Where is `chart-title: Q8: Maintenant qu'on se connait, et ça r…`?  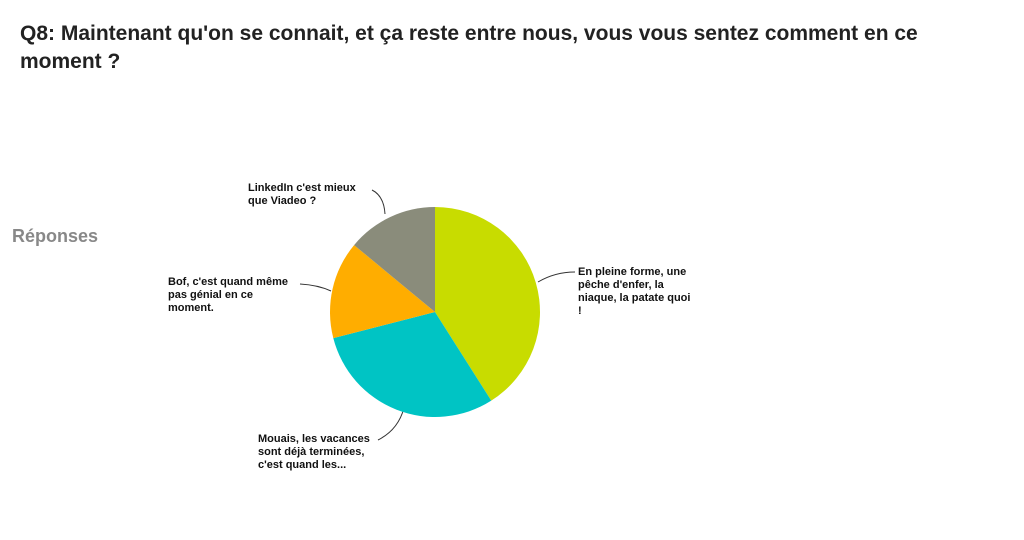 chart-title: Q8: Maintenant qu'on se connait, et ça r… is located at coordinates (469, 47).